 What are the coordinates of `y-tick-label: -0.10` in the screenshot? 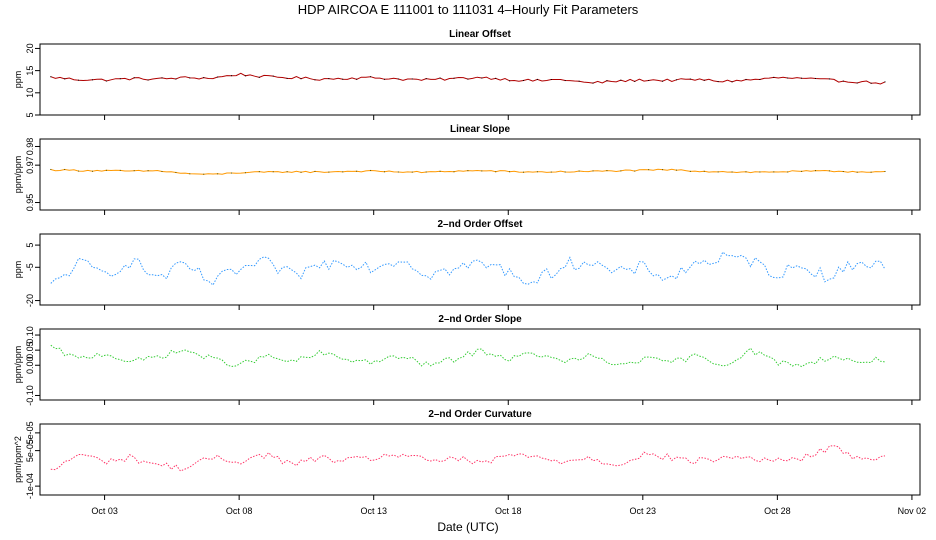 It's located at (30, 395).